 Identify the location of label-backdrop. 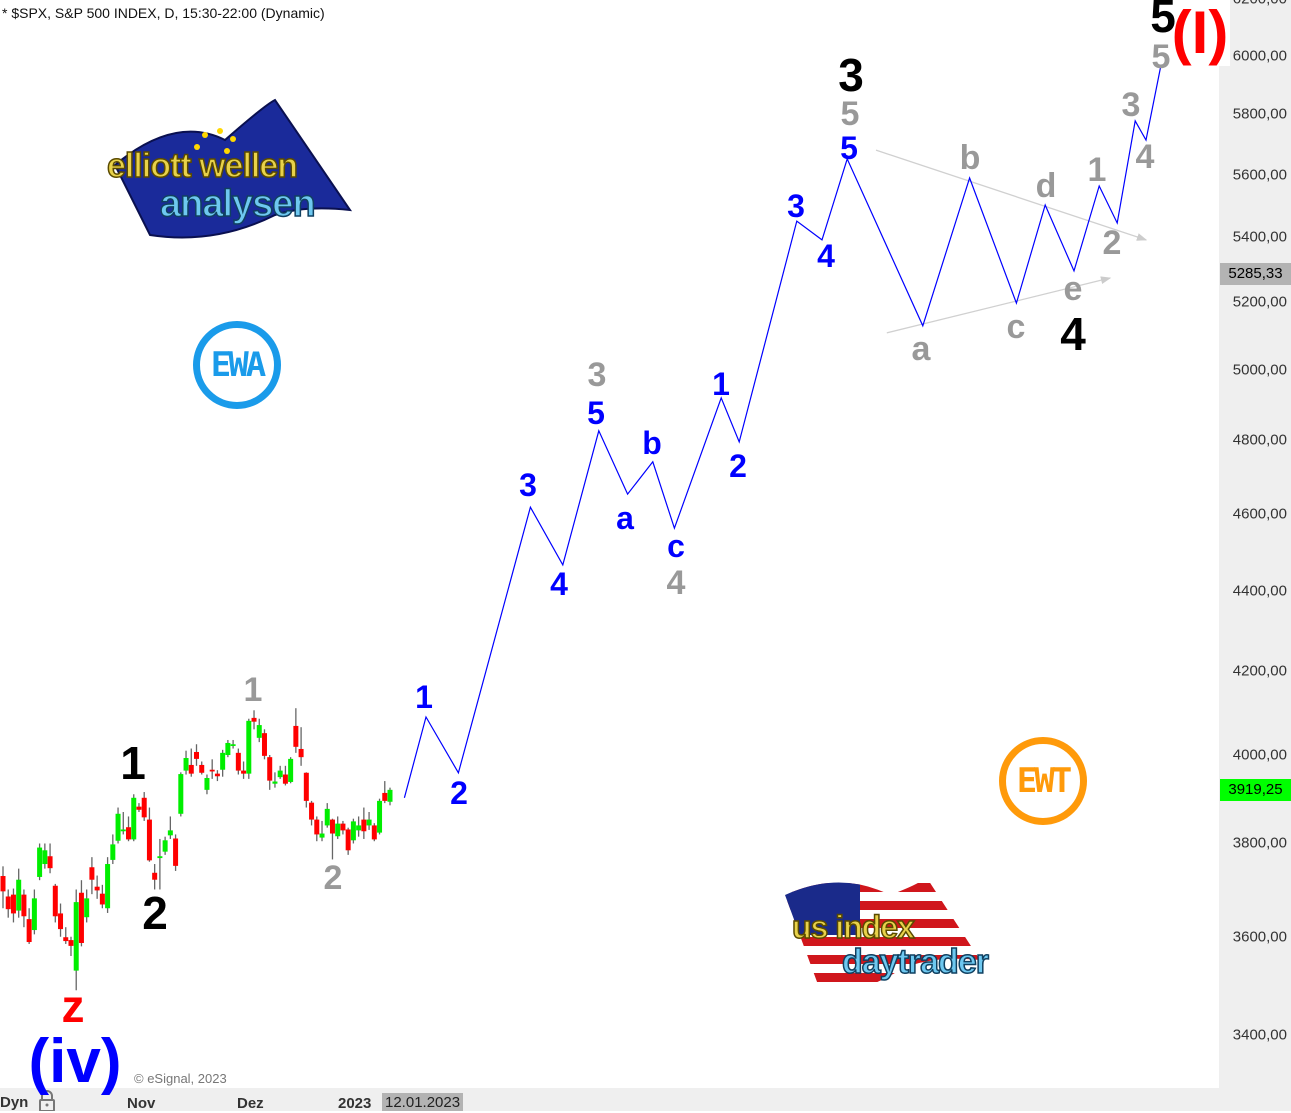
(1186, 33).